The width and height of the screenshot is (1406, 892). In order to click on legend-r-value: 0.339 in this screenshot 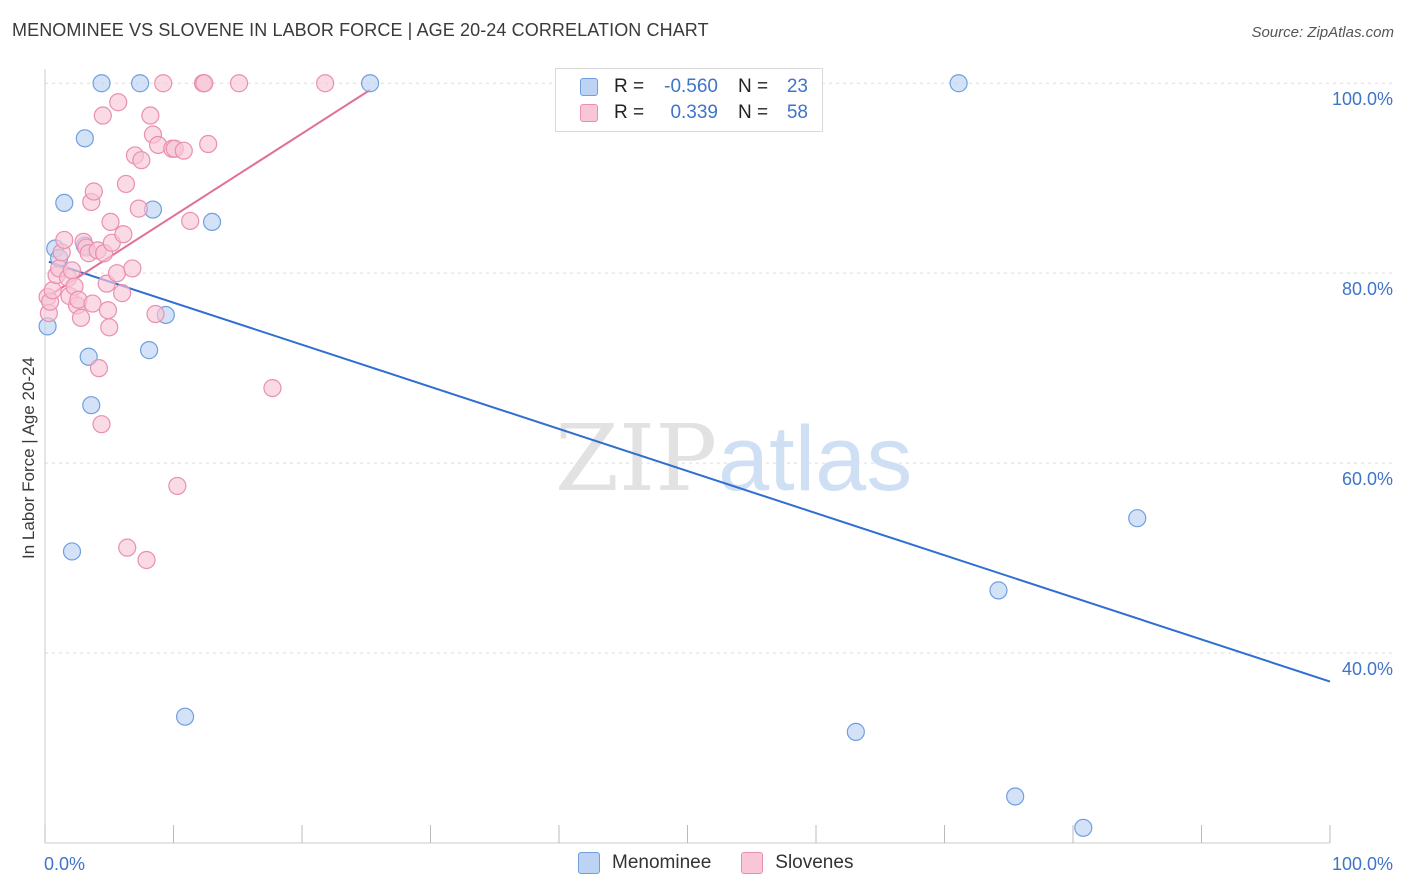, I will do `click(694, 112)`.